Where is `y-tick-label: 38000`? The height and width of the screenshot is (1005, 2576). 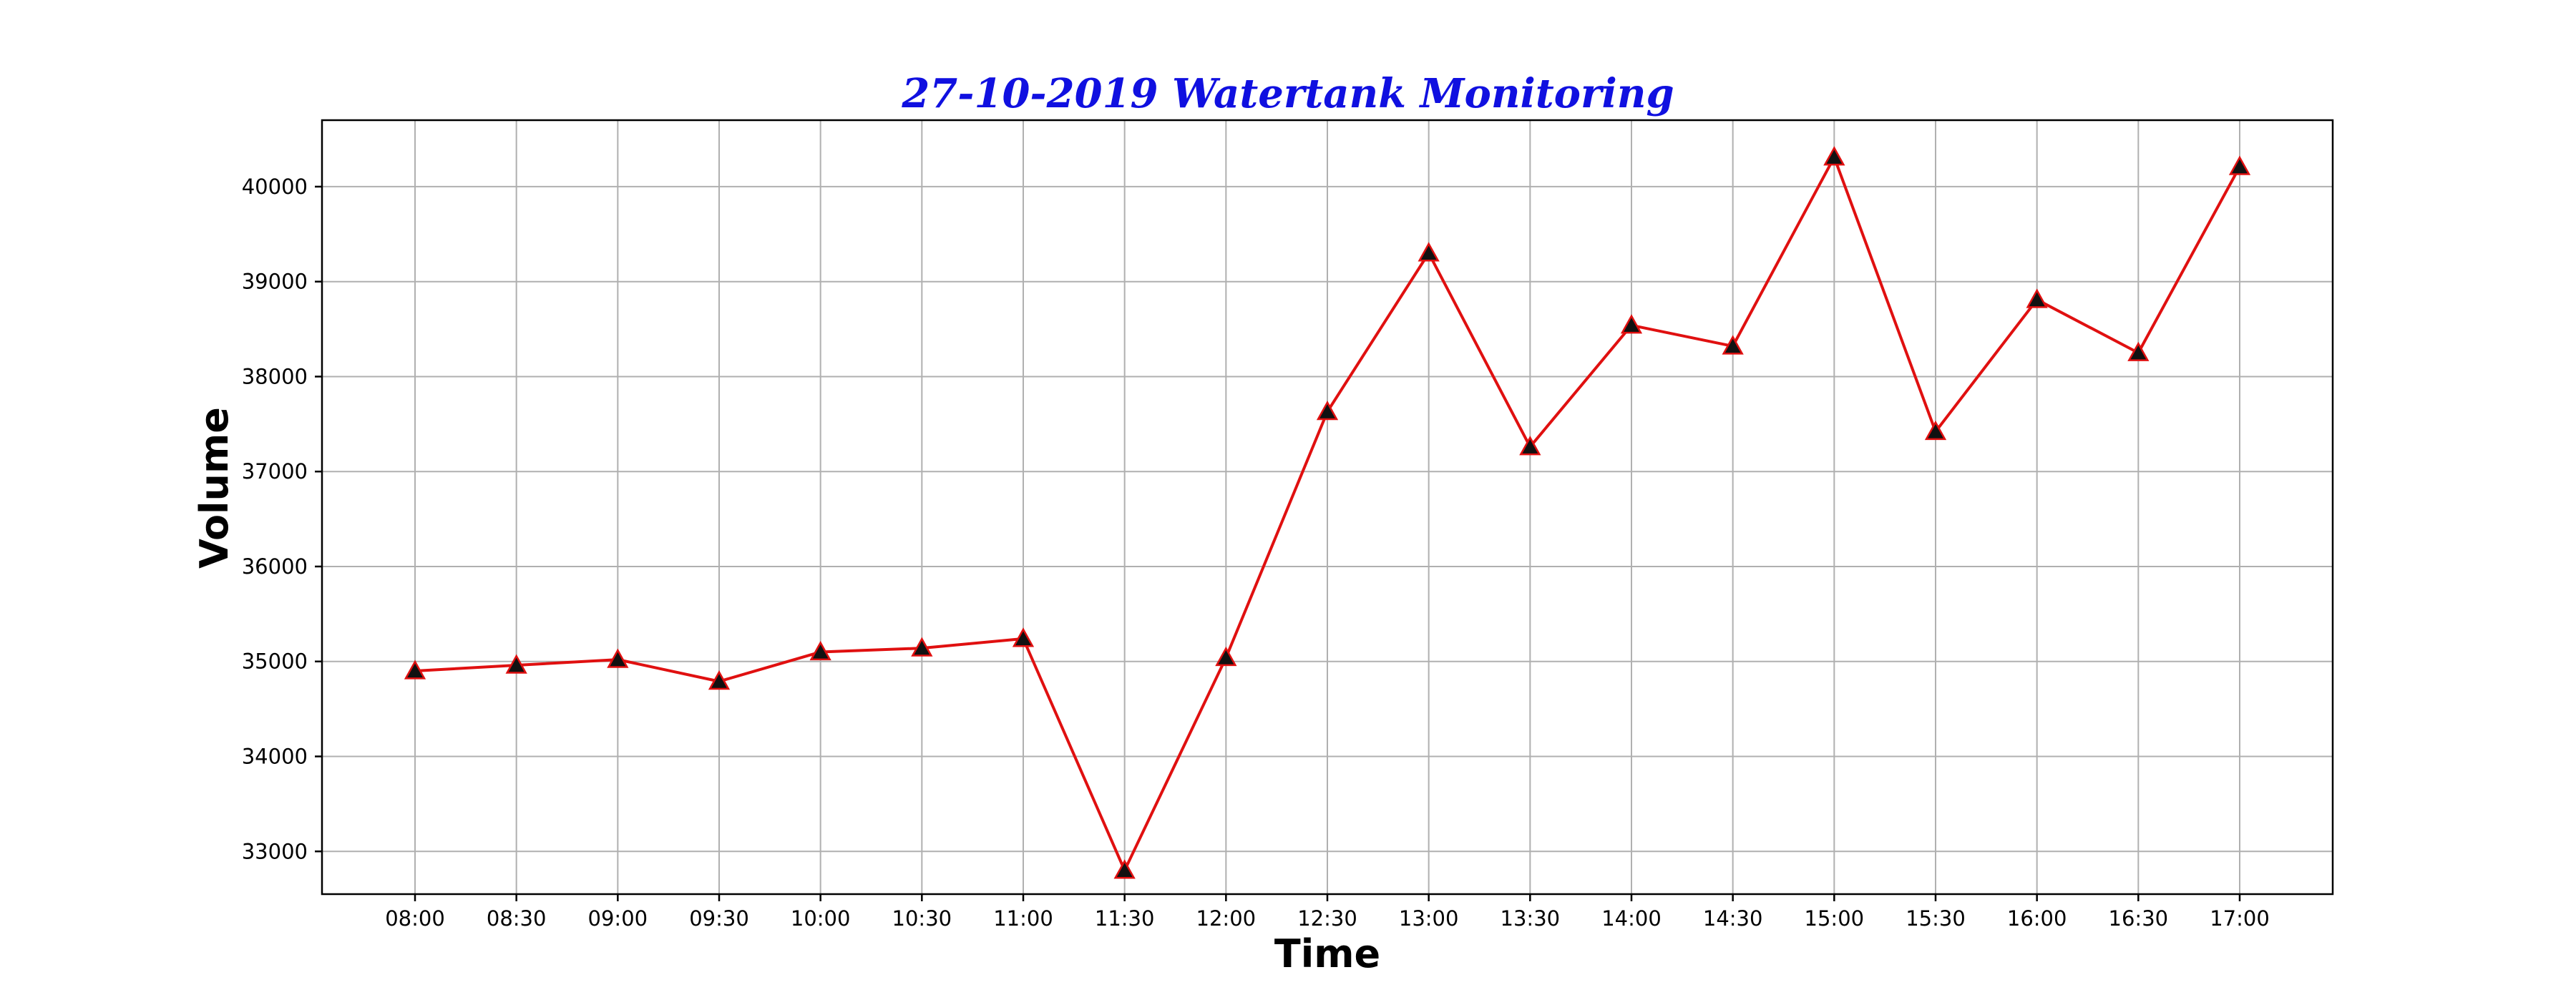
y-tick-label: 38000 is located at coordinates (275, 376).